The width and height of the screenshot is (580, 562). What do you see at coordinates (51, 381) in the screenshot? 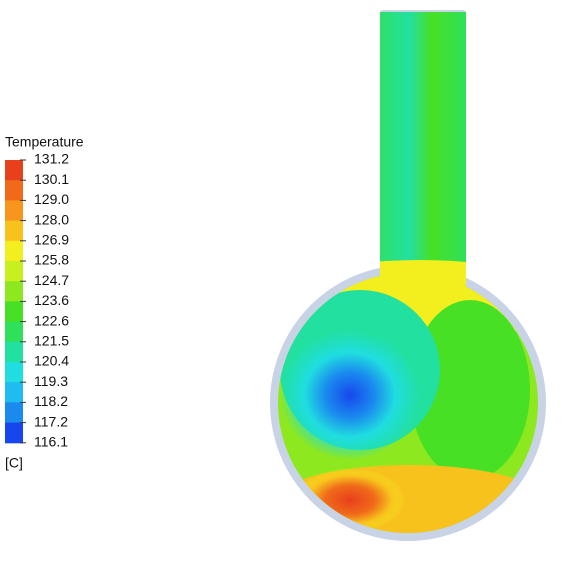
I see `legend-level: 119.3` at bounding box center [51, 381].